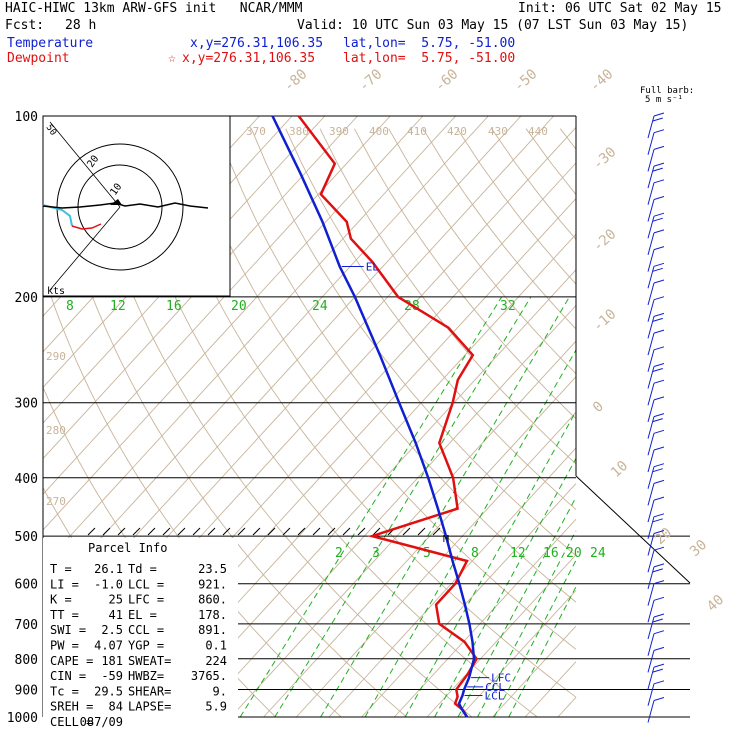 The height and width of the screenshot is (740, 740). What do you see at coordinates (116, 202) in the screenshot?
I see `storm-motion-marker` at bounding box center [116, 202].